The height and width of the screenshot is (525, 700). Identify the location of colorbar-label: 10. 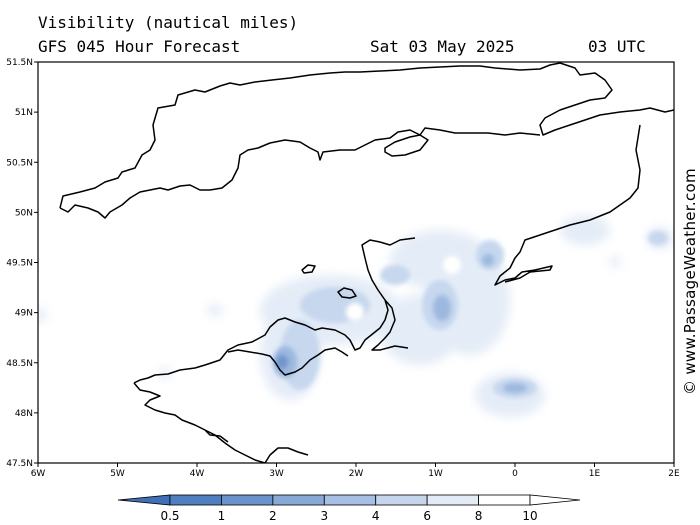
(529, 516).